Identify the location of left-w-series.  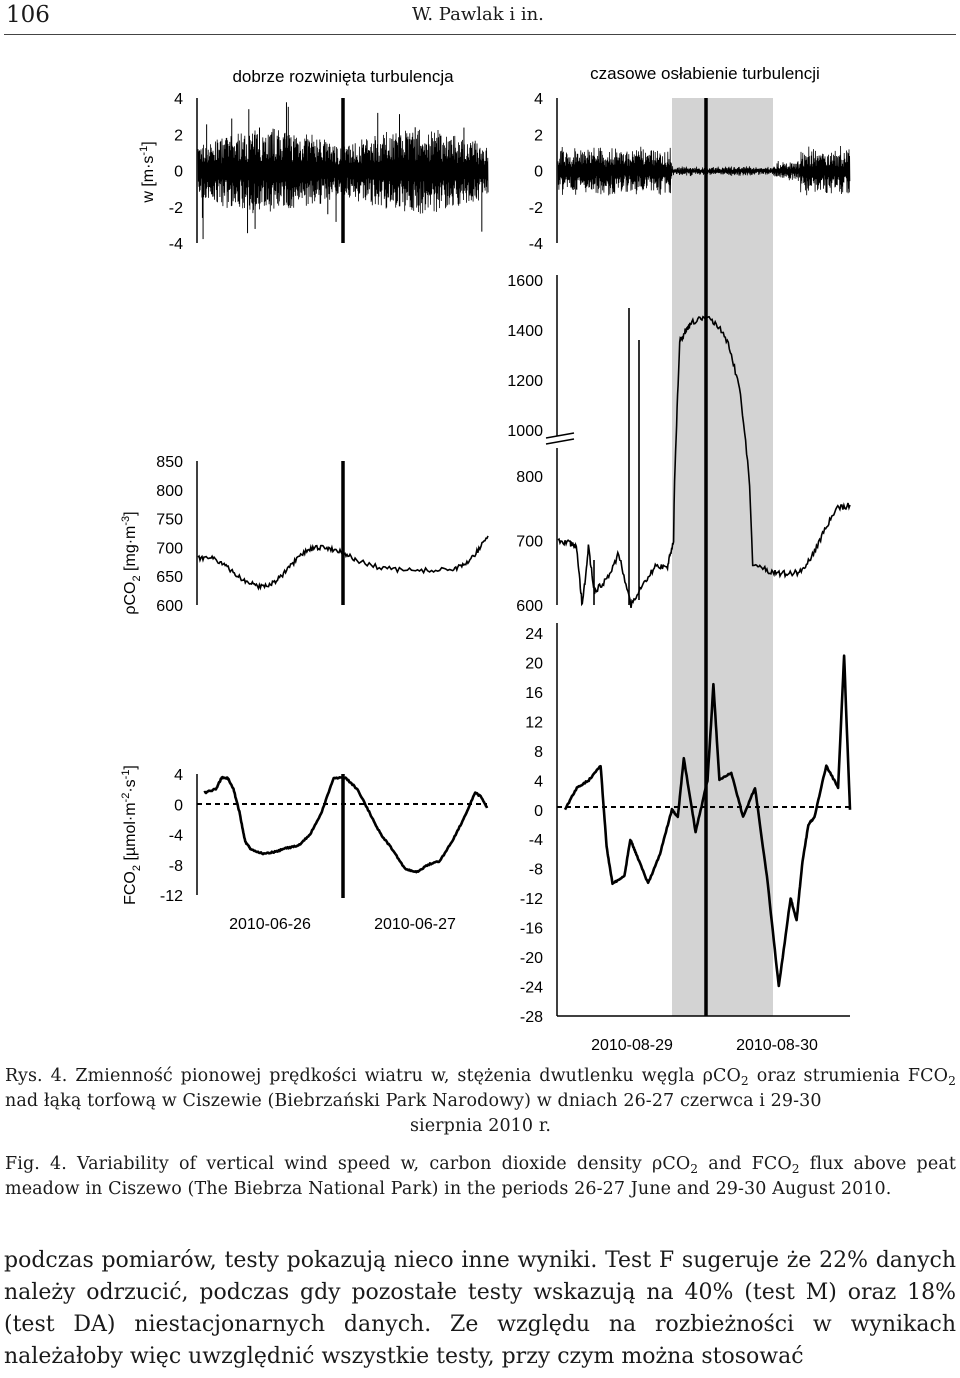
(343, 171).